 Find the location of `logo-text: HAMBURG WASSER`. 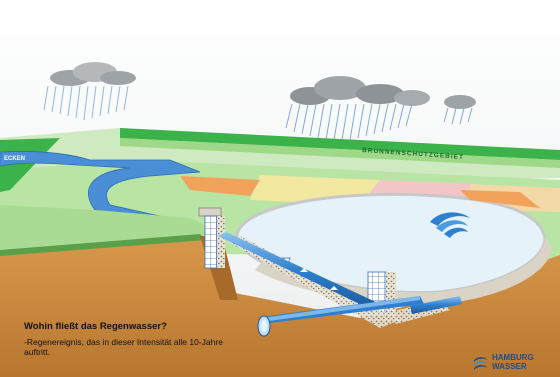

logo-text: HAMBURG WASSER is located at coordinates (513, 362).